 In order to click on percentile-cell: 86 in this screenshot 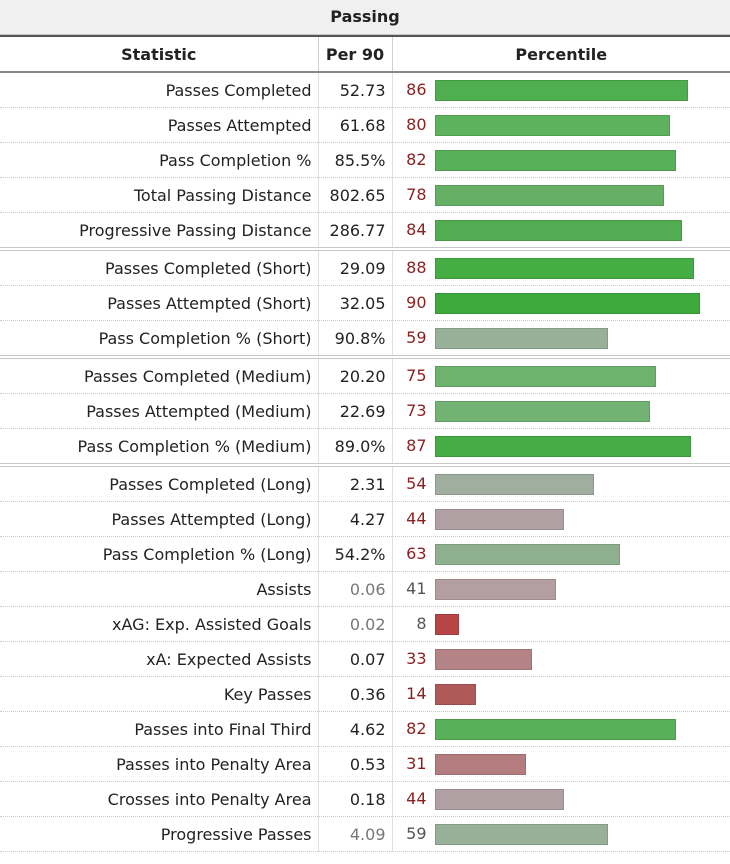, I will do `click(561, 90)`.